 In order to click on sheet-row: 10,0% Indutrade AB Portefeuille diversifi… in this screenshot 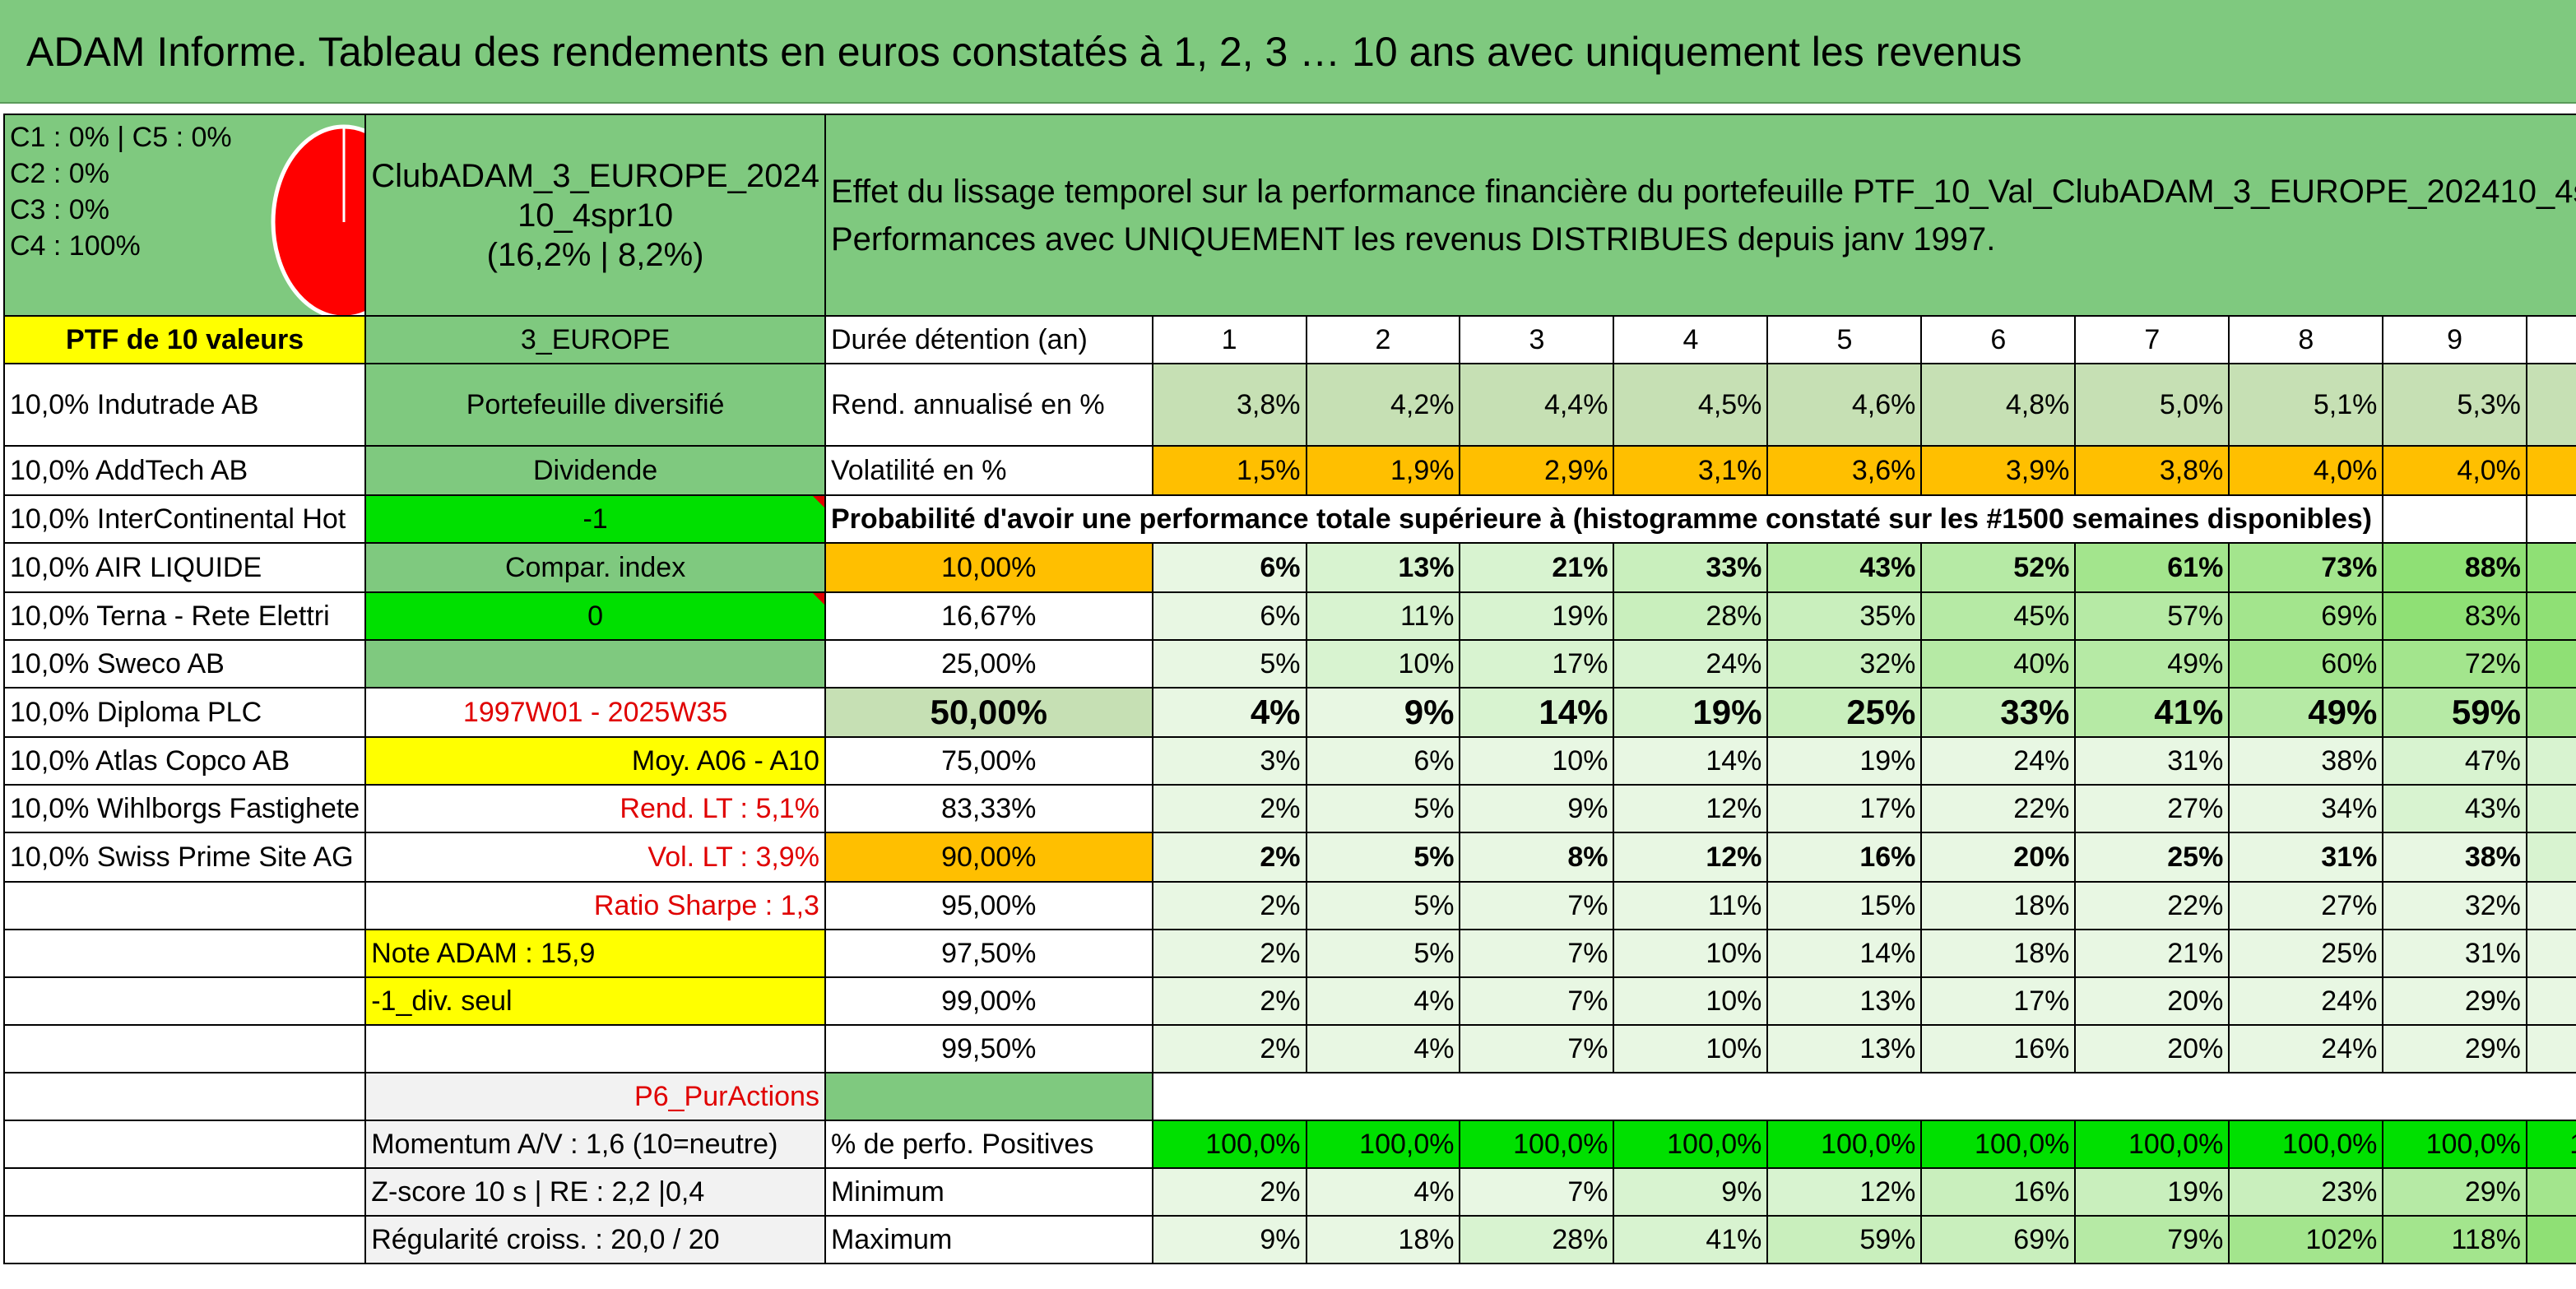, I will do `click(1289, 405)`.